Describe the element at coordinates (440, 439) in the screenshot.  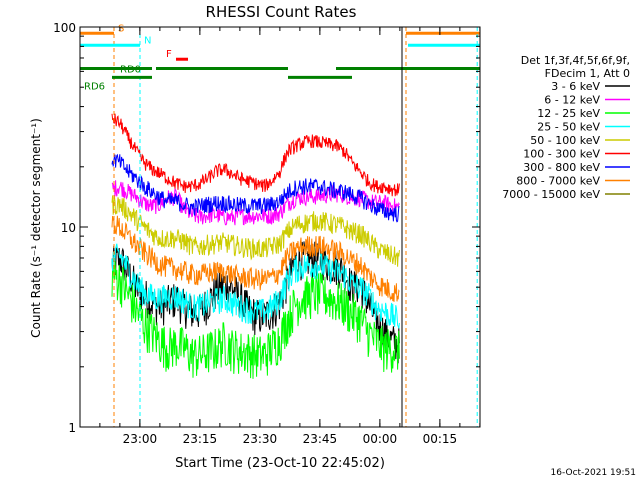
I see `x-tick-label-6: 00:15` at that location.